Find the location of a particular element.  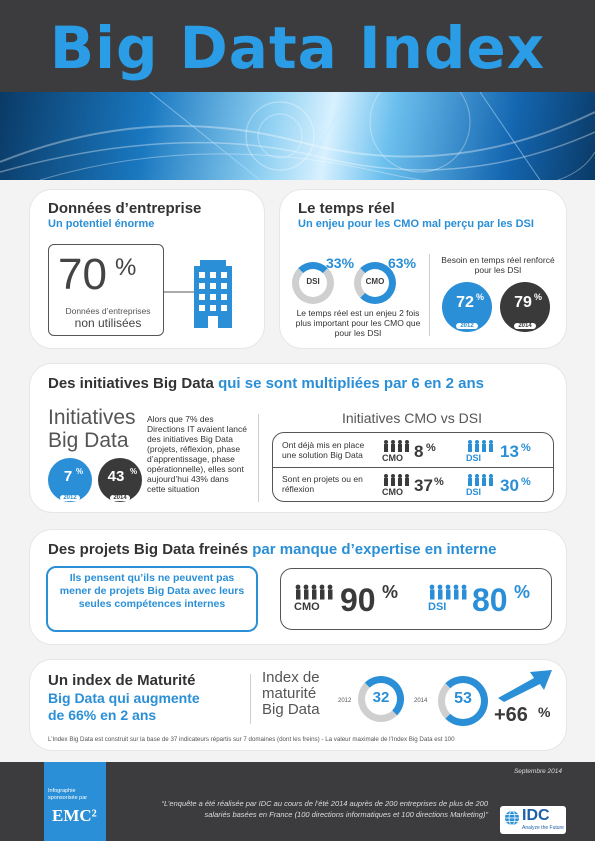

maturity-2012-value: 32 is located at coordinates (381, 697).